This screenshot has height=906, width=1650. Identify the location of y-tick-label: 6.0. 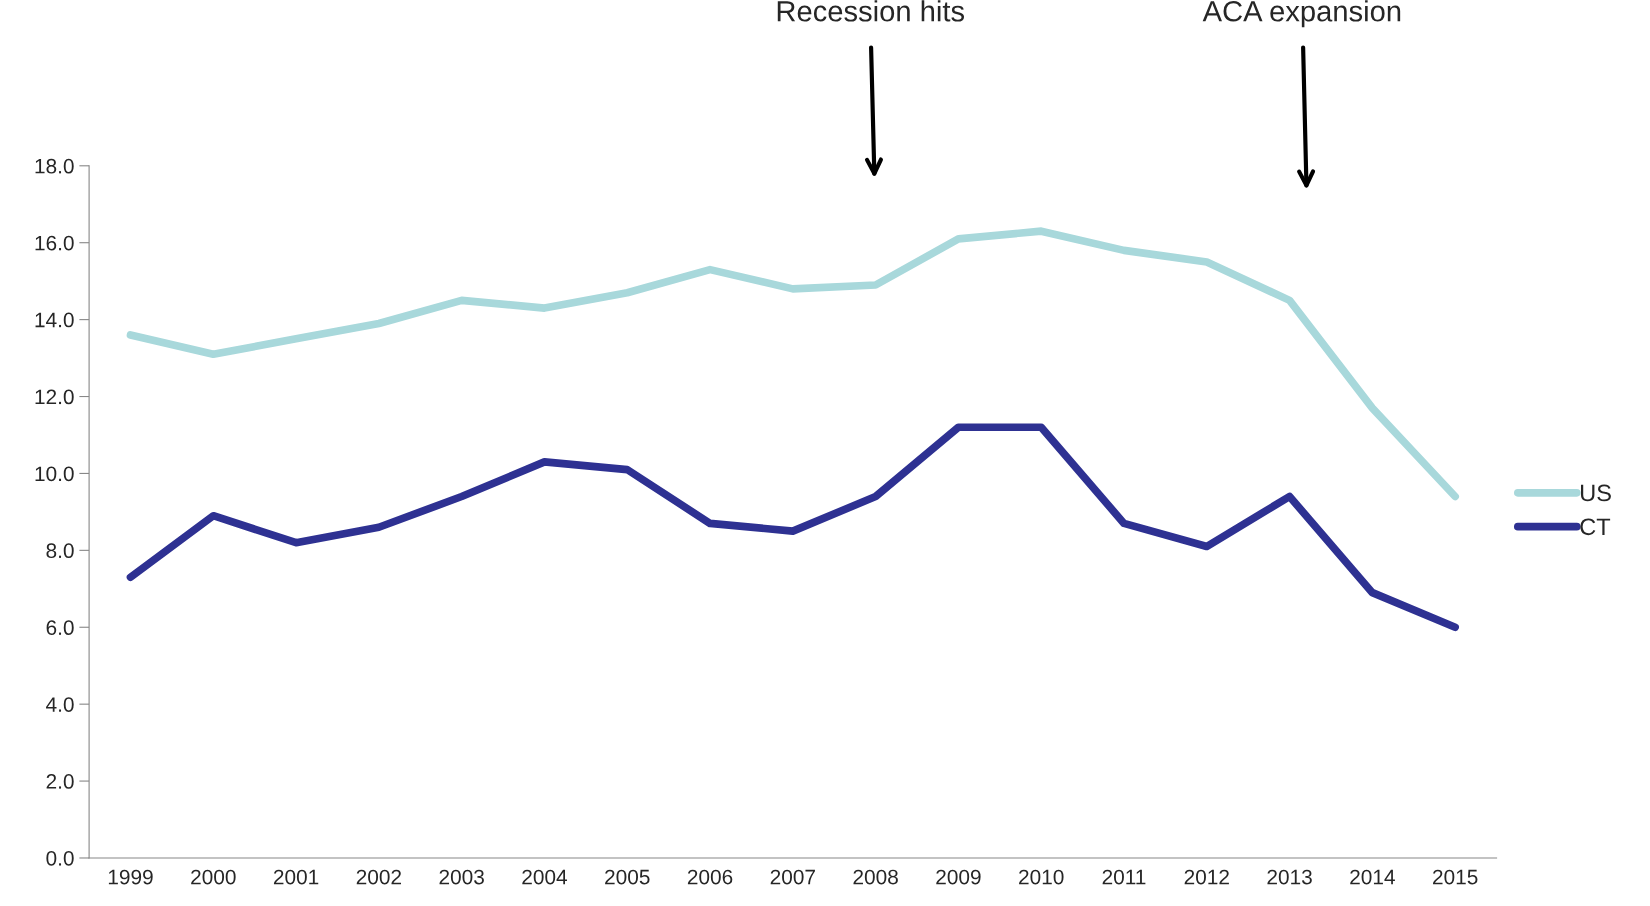
(60, 628).